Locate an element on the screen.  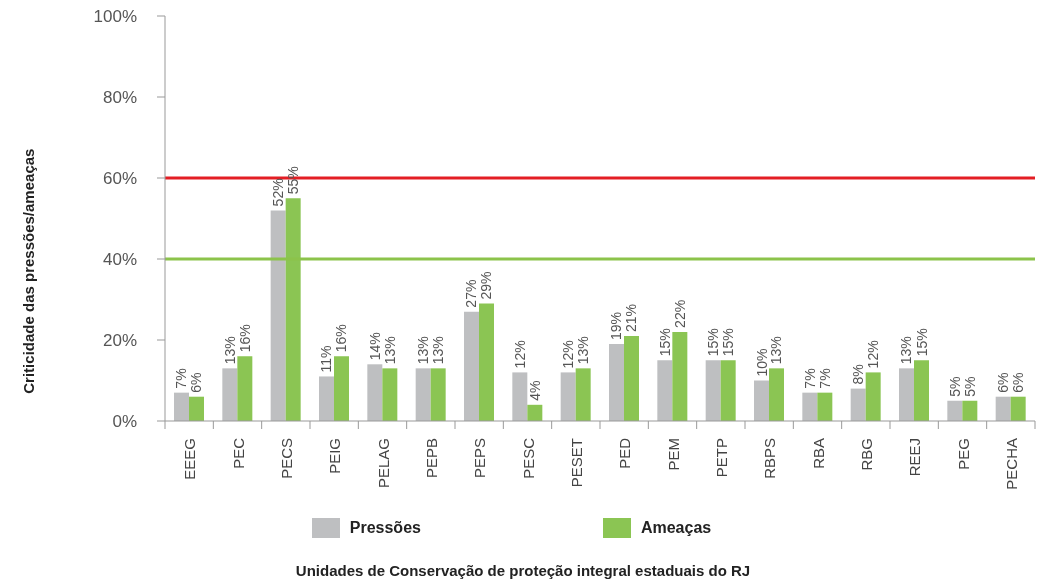
x-tick-label: PED is located at coordinates (624, 453).